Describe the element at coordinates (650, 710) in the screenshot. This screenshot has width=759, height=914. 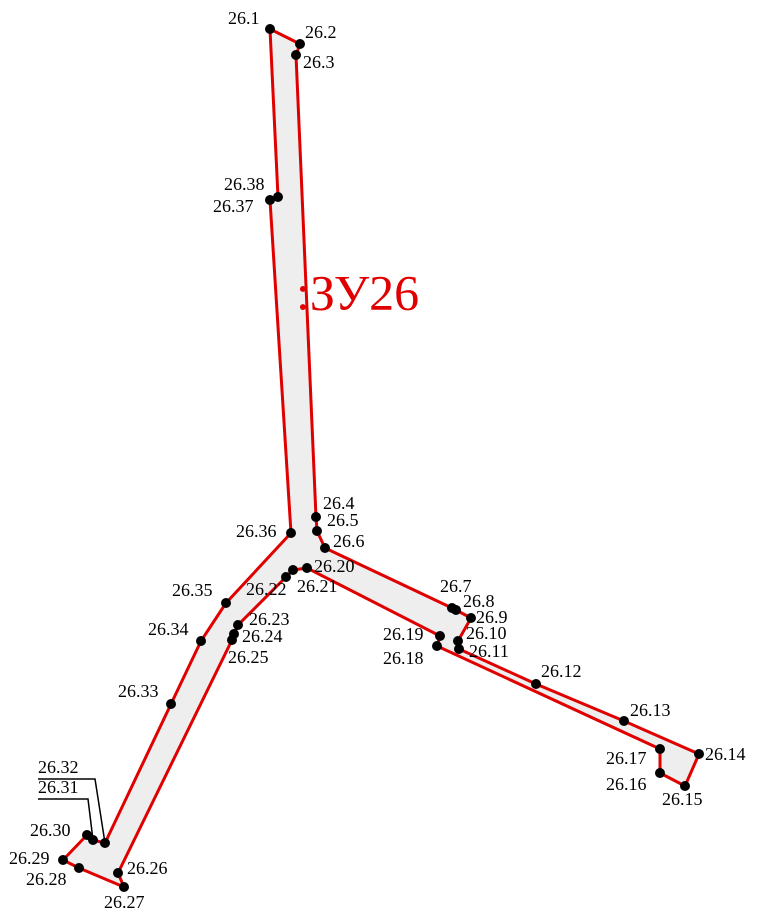
I see `vertex-label: 26.13` at that location.